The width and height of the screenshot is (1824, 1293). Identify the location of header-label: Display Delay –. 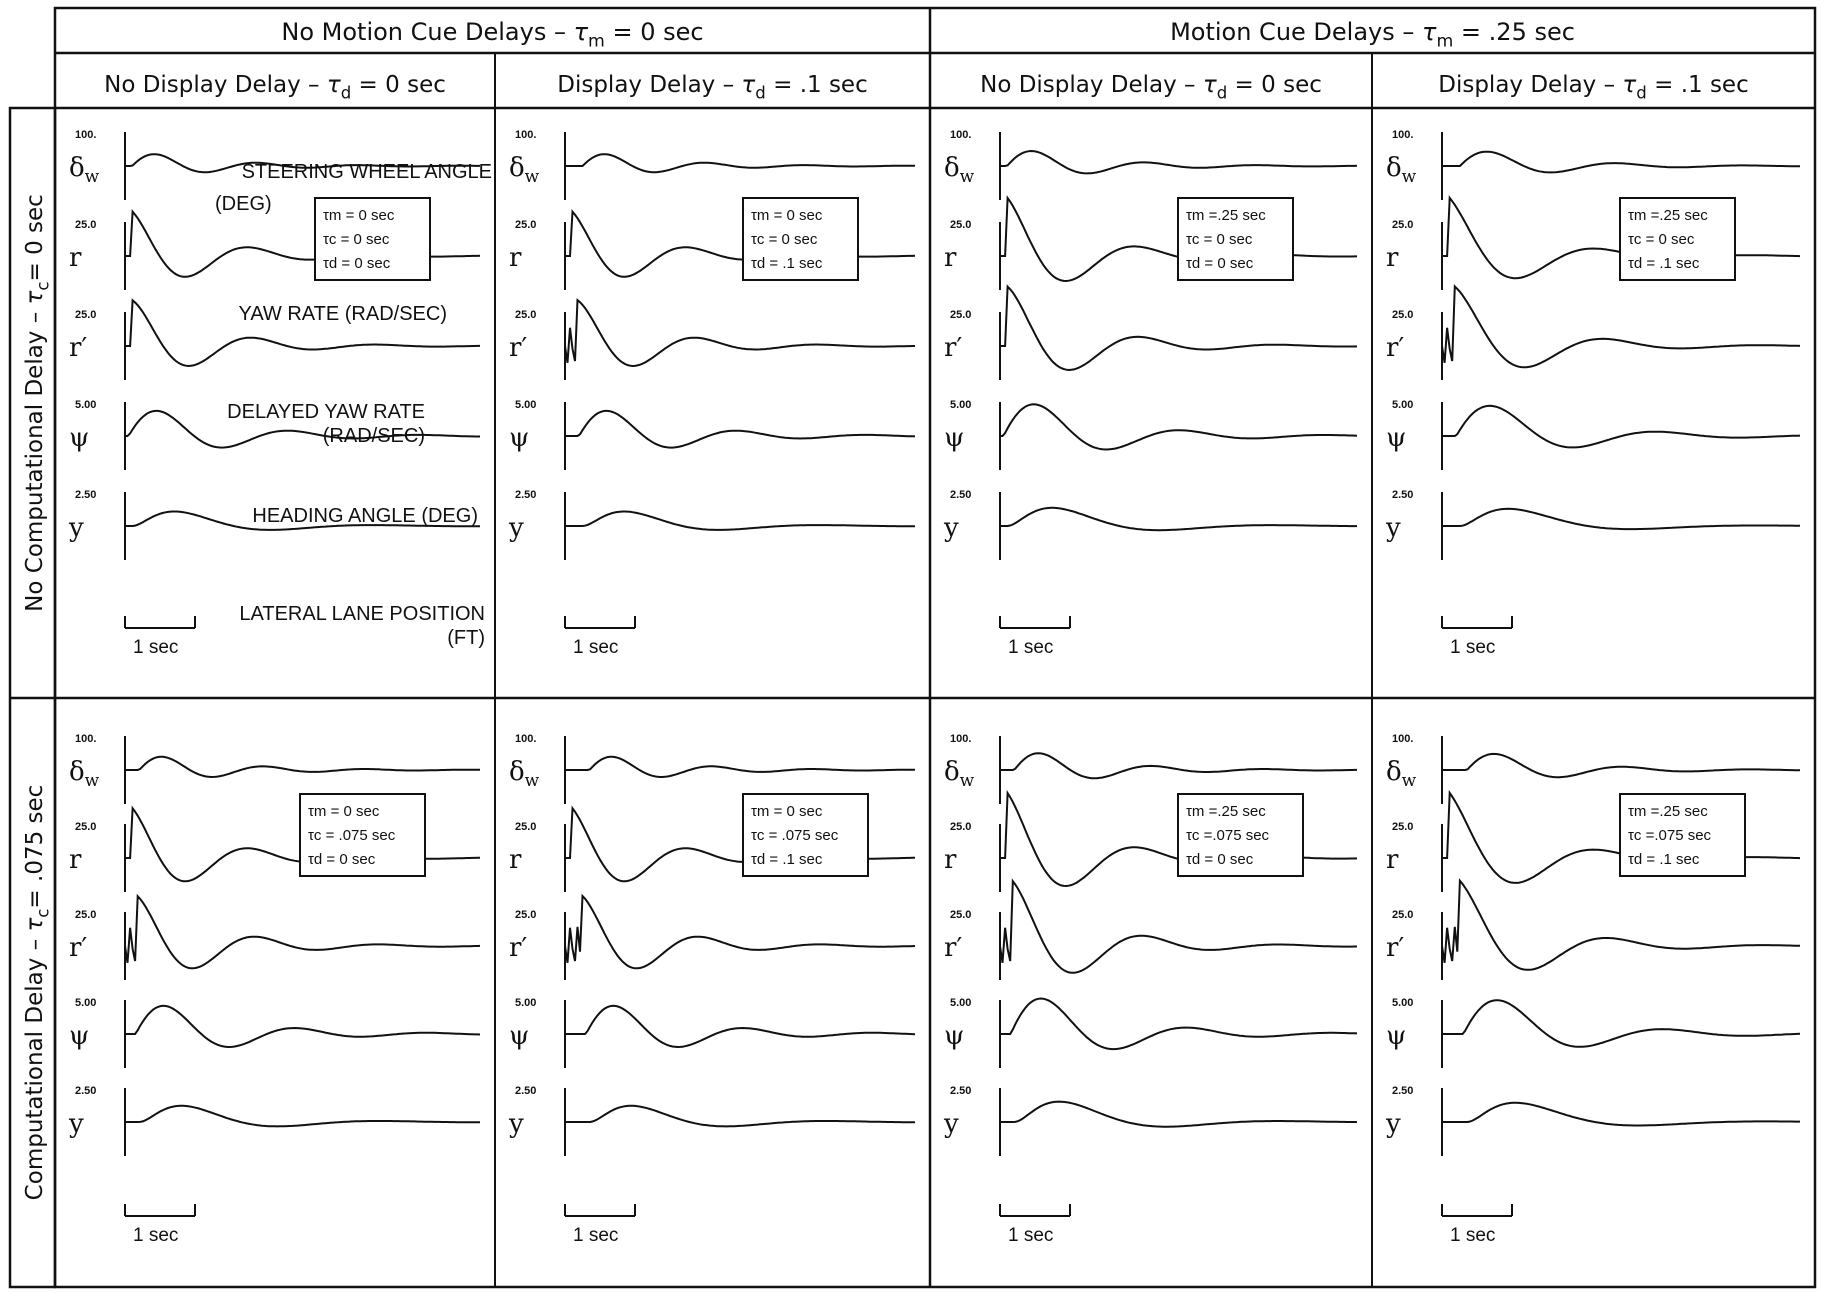
(1530, 85).